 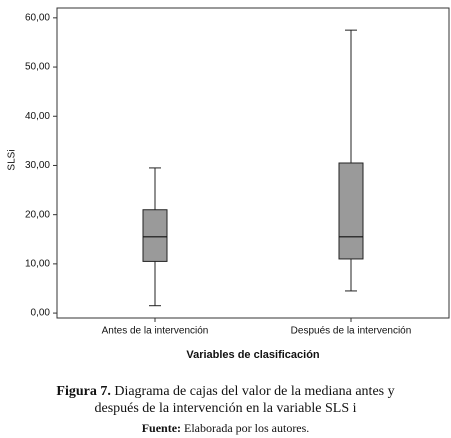 I want to click on y-tick-label: 30,00, so click(x=37, y=165).